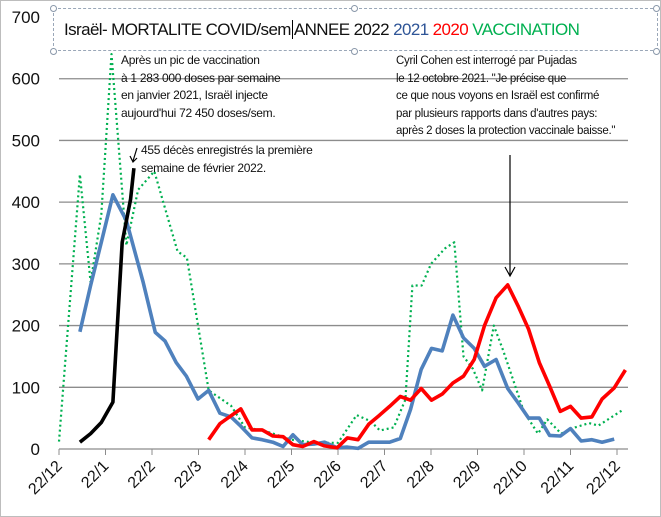 The height and width of the screenshot is (517, 661). I want to click on x-tick-label: 22/4, so click(235, 475).